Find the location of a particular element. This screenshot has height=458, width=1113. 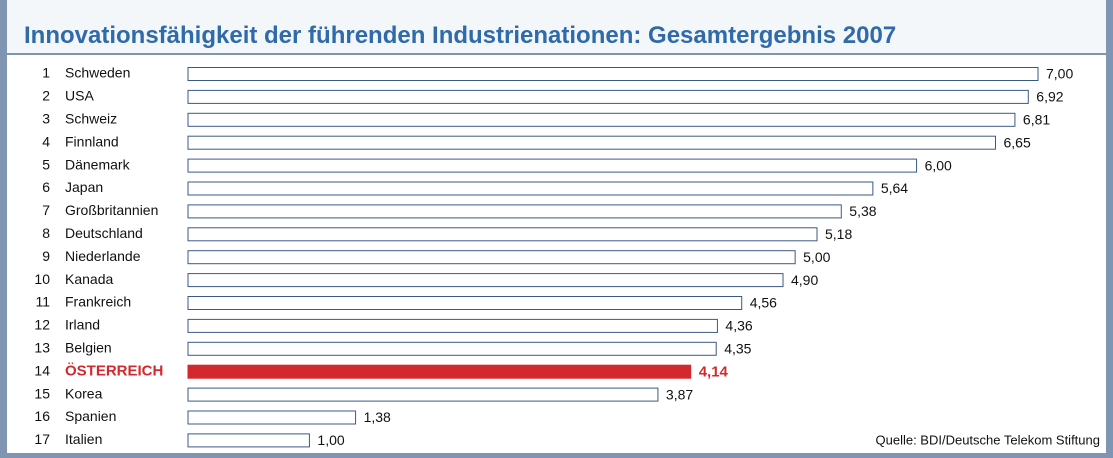

category-label: Spanien is located at coordinates (90, 416).